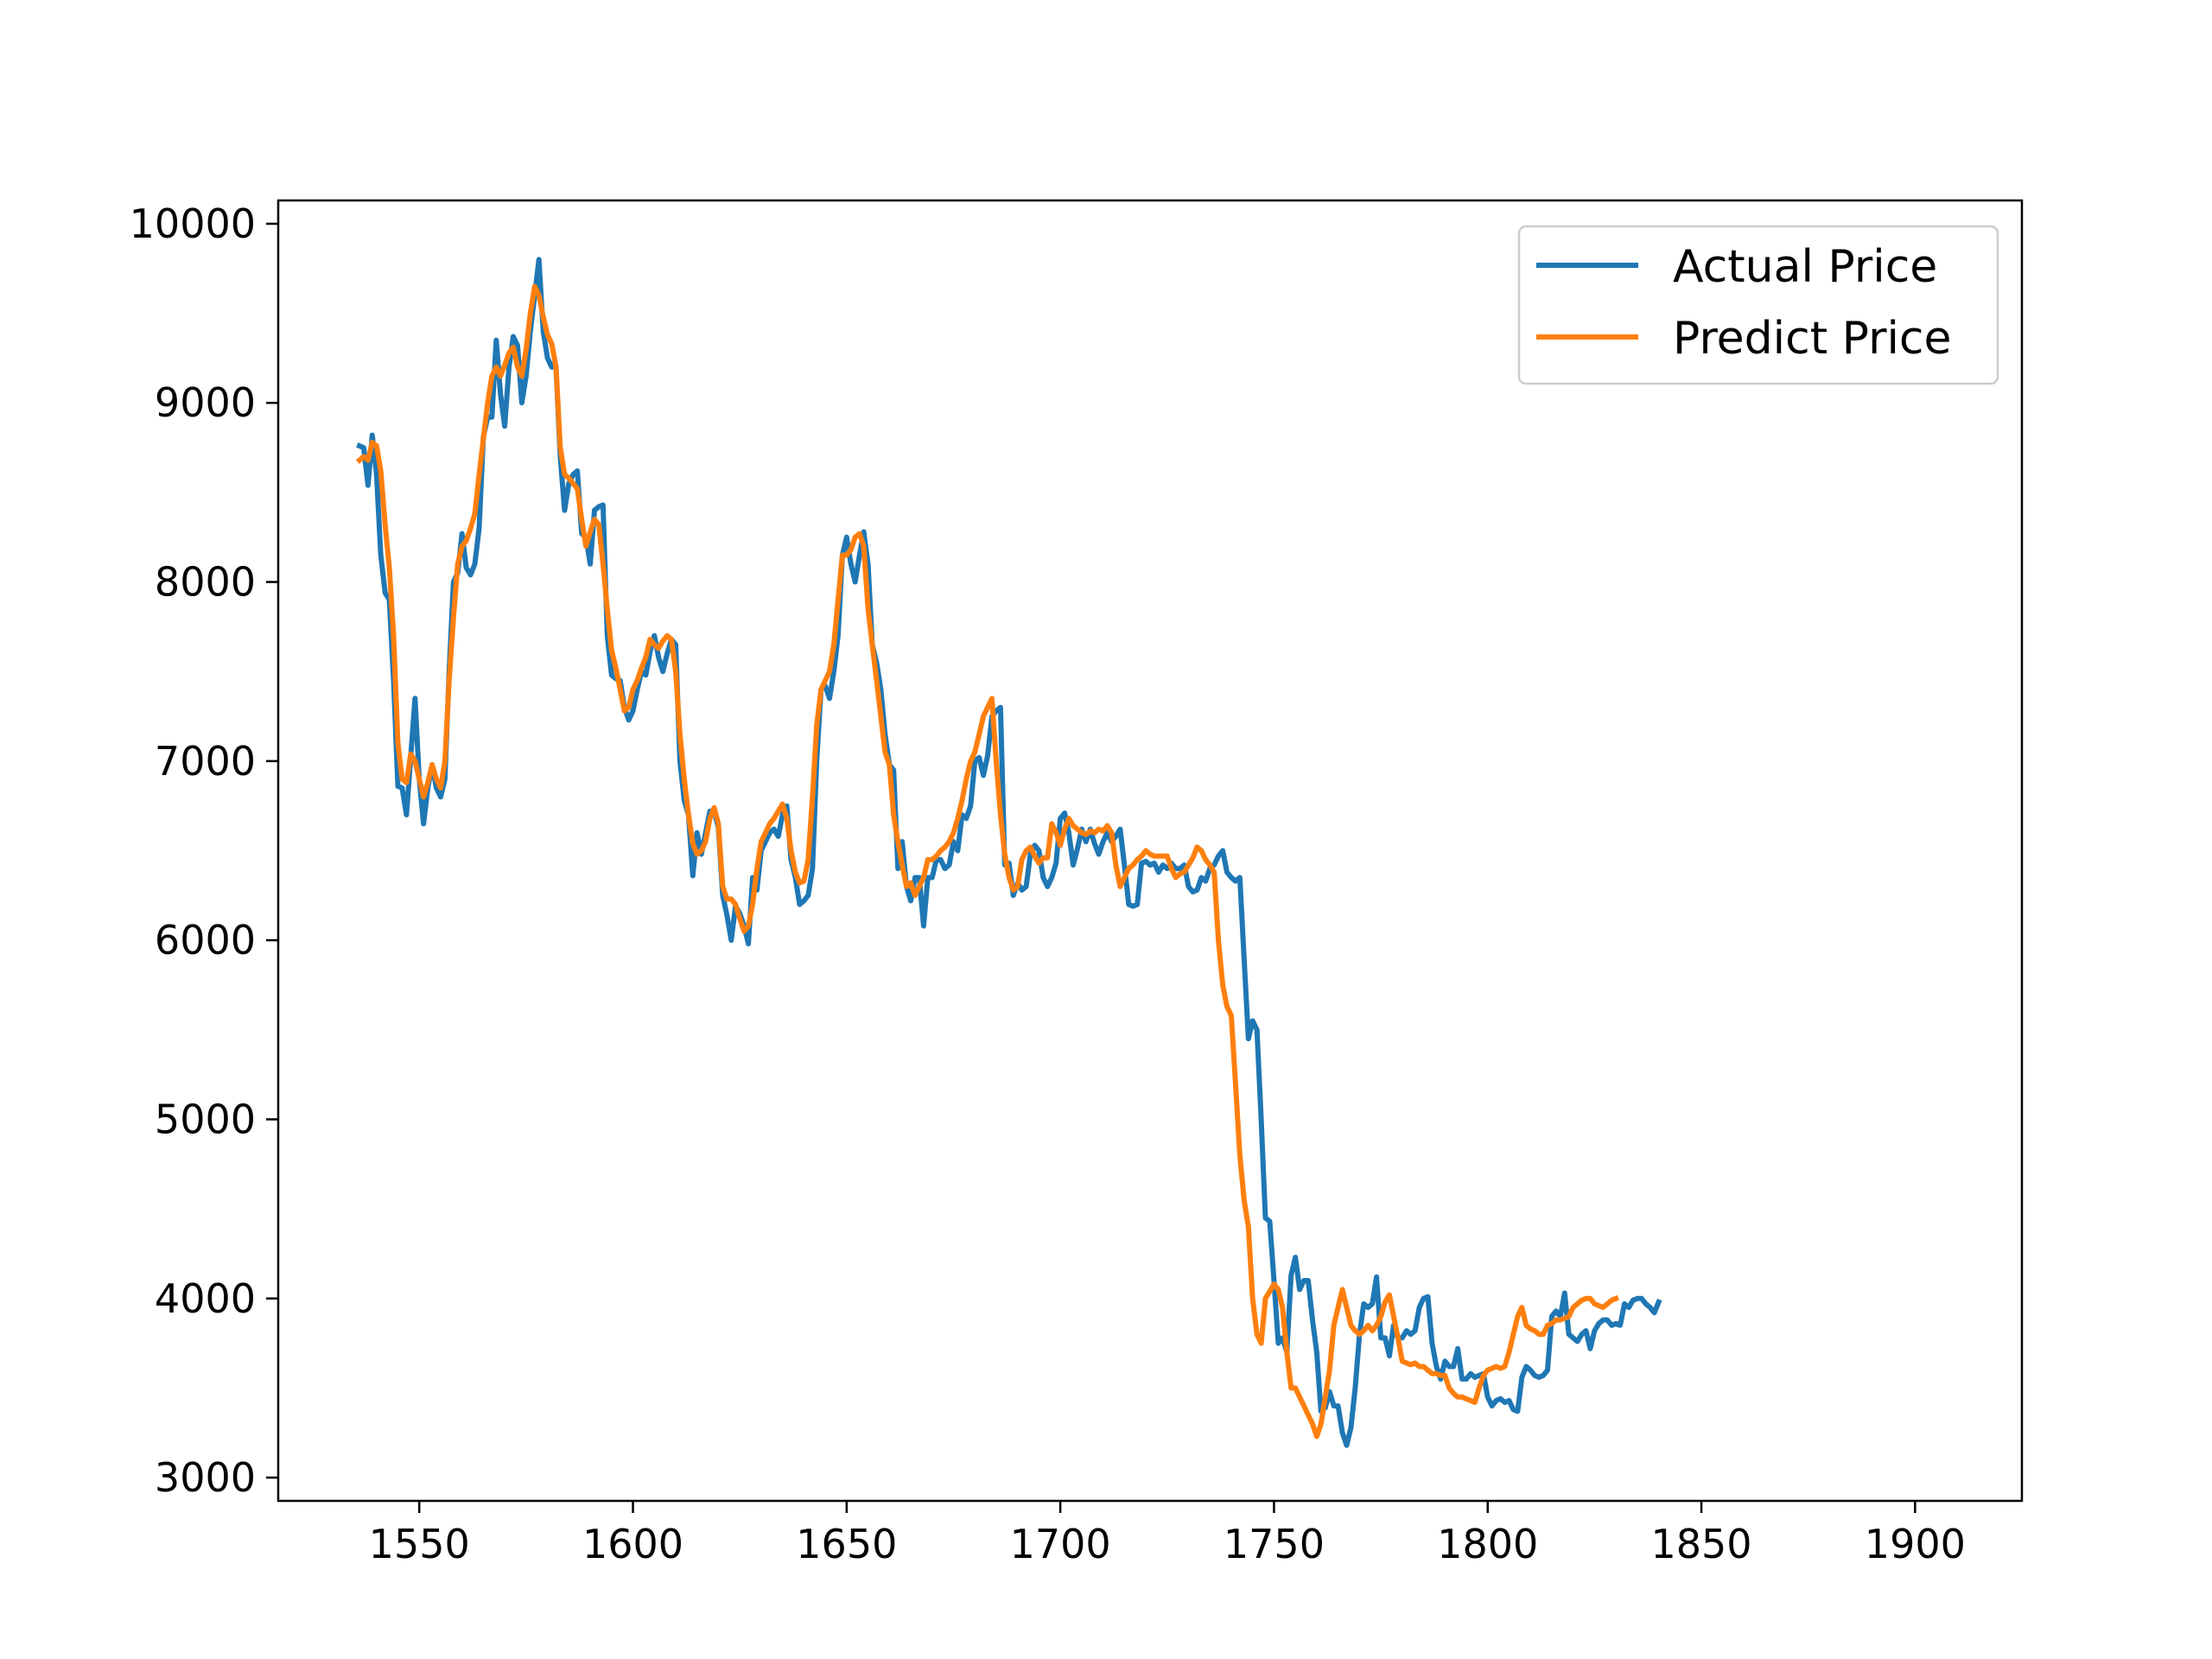 The width and height of the screenshot is (2212, 1659). I want to click on x-axis: 1550 1600 1650 1700 1750 1800 1850 1900, so click(1167, 1534).